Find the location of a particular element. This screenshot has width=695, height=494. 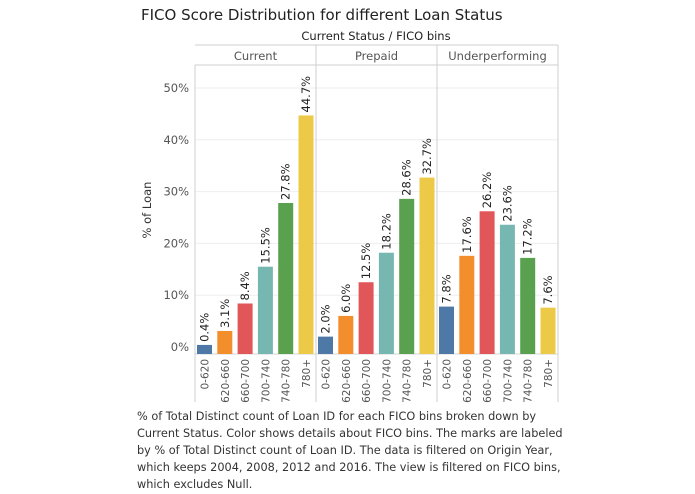

data-label: 2.0% is located at coordinates (326, 318).